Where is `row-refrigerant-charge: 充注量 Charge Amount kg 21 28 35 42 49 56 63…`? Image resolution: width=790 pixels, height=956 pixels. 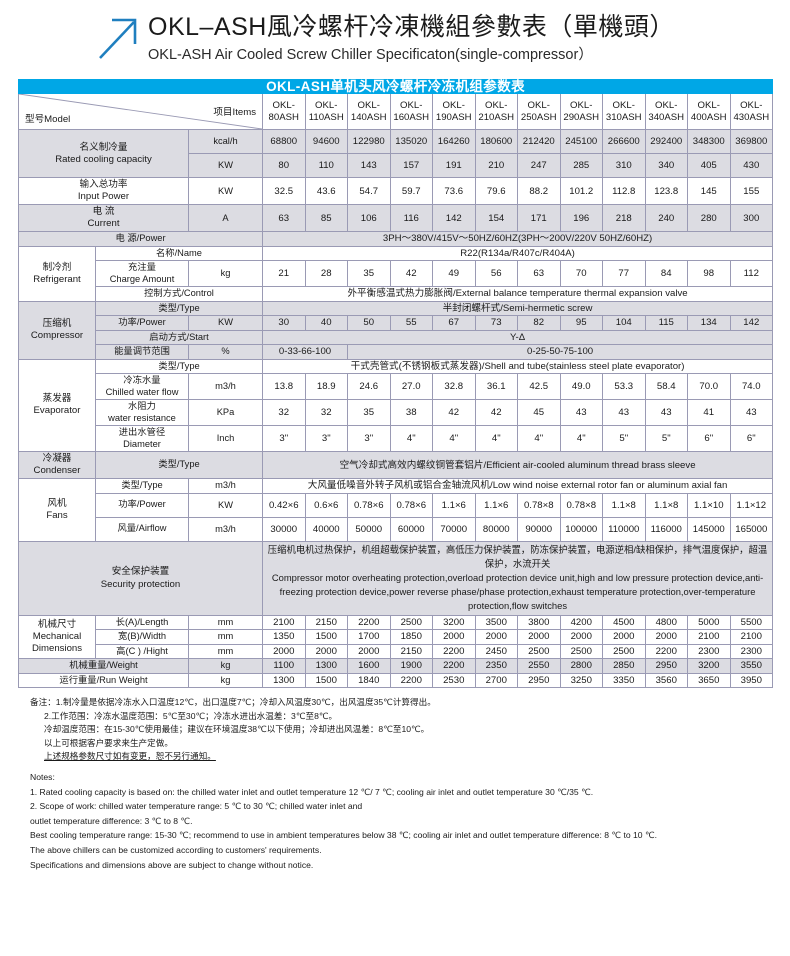 row-refrigerant-charge: 充注量 Charge Amount kg 21 28 35 42 49 56 63… is located at coordinates (396, 273).